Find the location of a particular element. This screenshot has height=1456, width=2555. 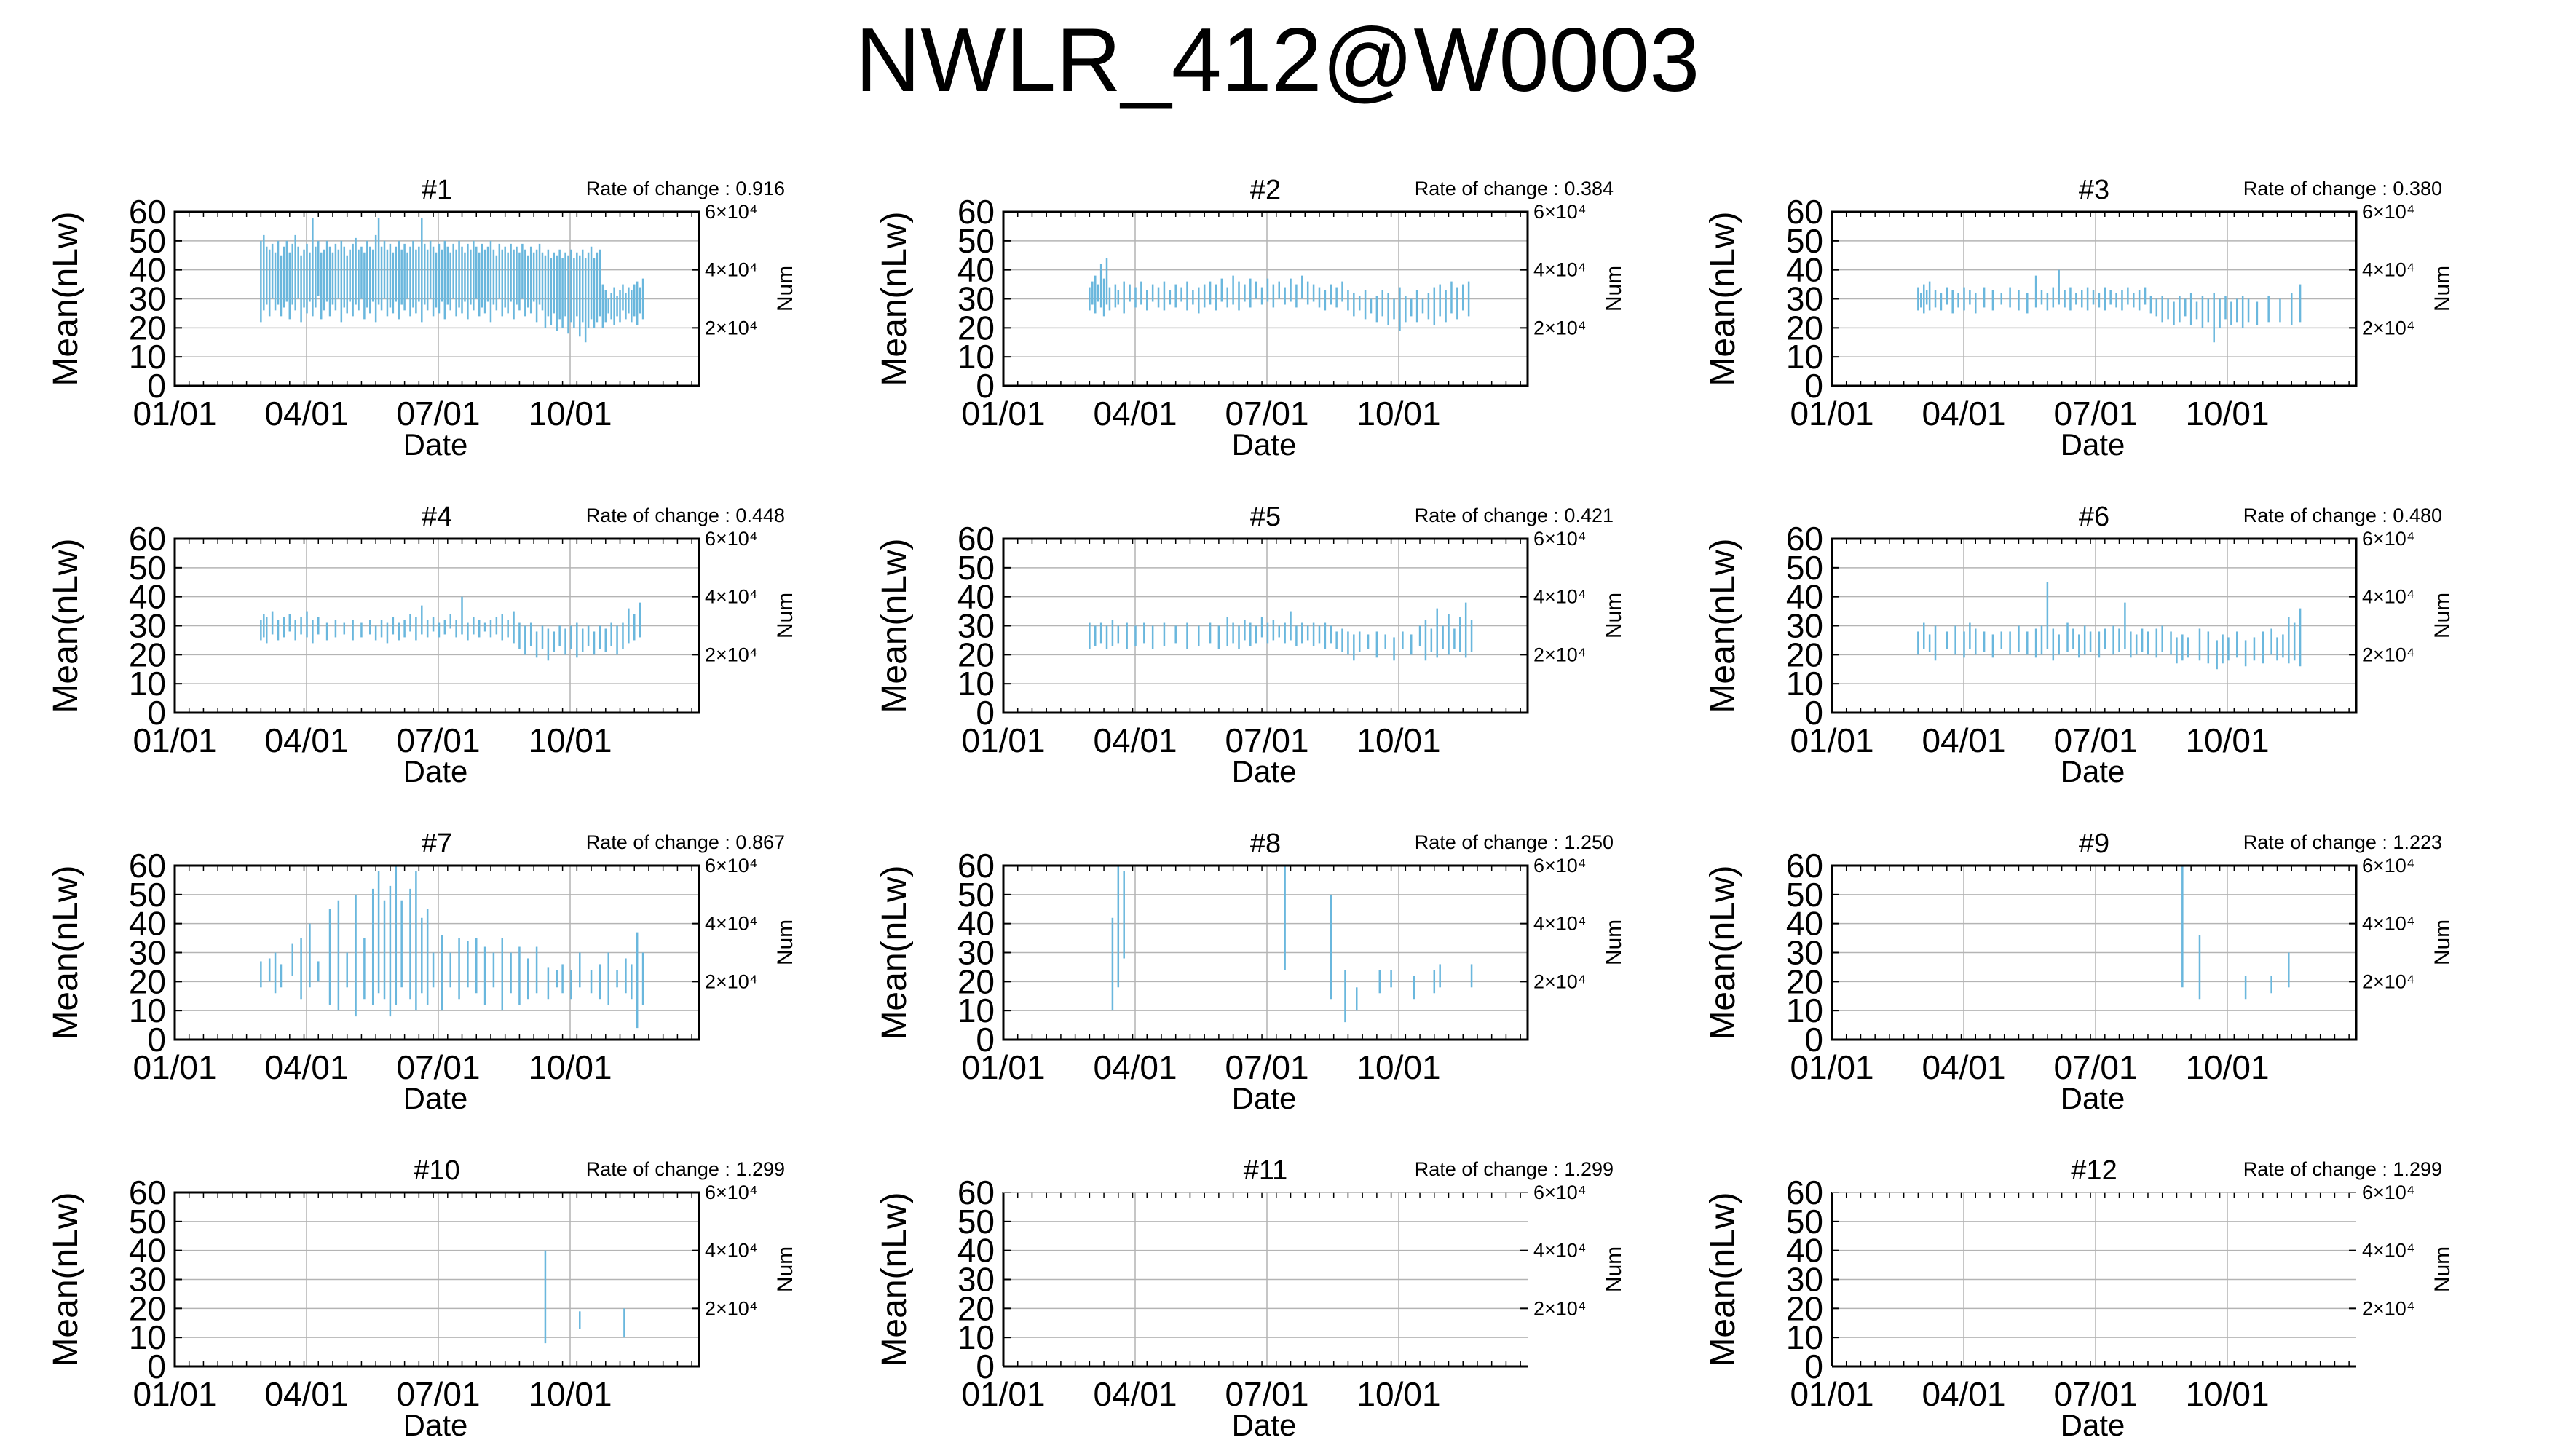

panel-title: #11 is located at coordinates (1266, 1170).